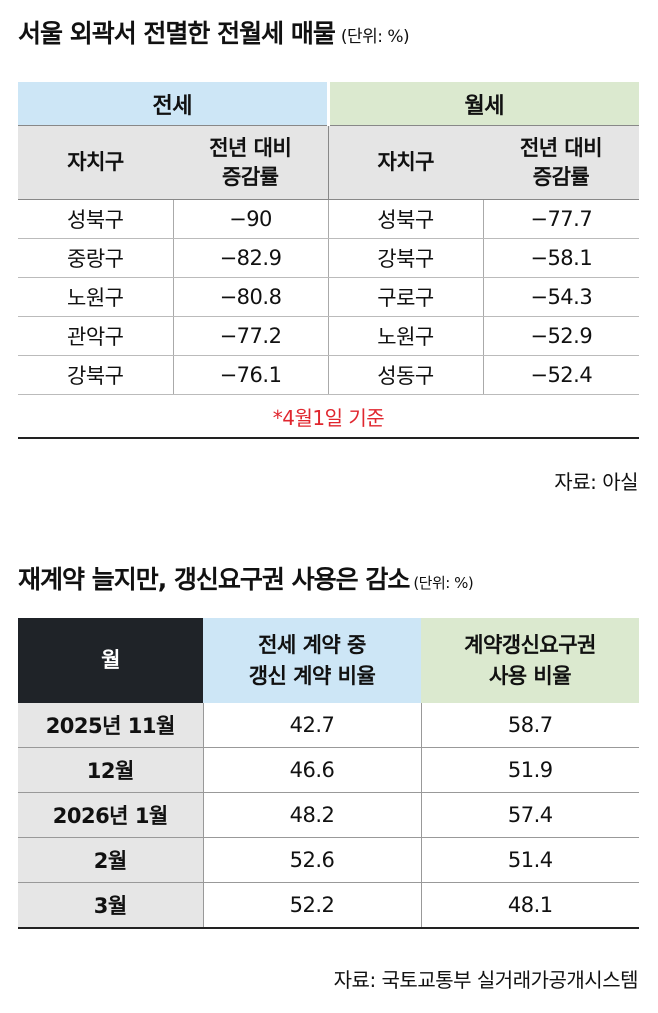  What do you see at coordinates (530, 660) in the screenshot?
I see `renewal-right-ratio-header: 계약갱신요구권 사용 비율` at bounding box center [530, 660].